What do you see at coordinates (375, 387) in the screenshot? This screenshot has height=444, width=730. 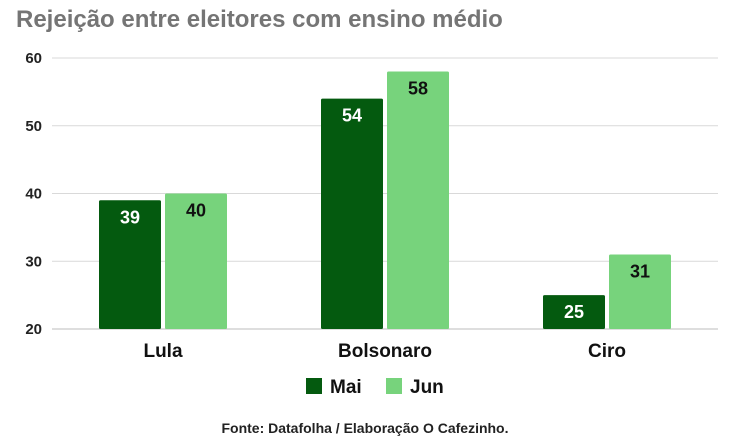 I see `legend: Mai Jun` at bounding box center [375, 387].